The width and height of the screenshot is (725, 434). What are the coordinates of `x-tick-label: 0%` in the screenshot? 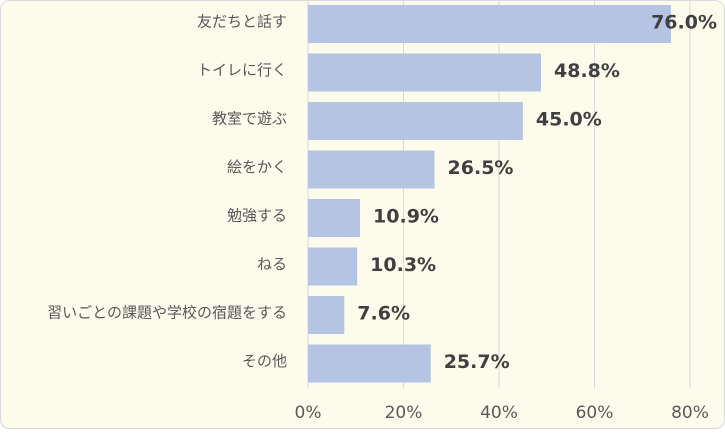 It's located at (308, 413).